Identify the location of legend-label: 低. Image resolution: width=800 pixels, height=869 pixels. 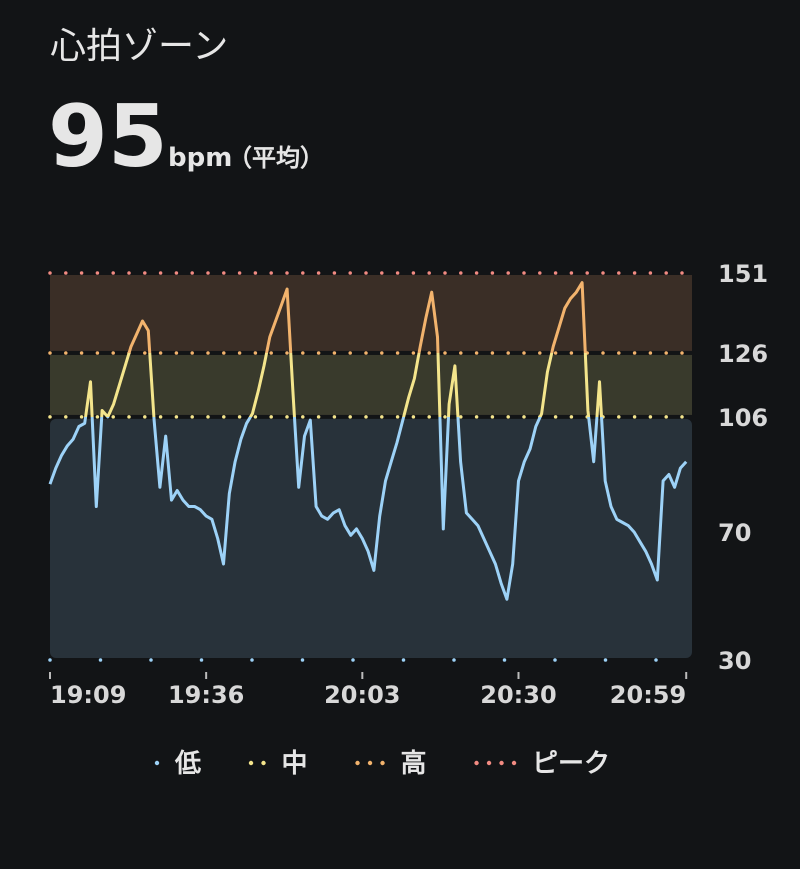
(187, 764).